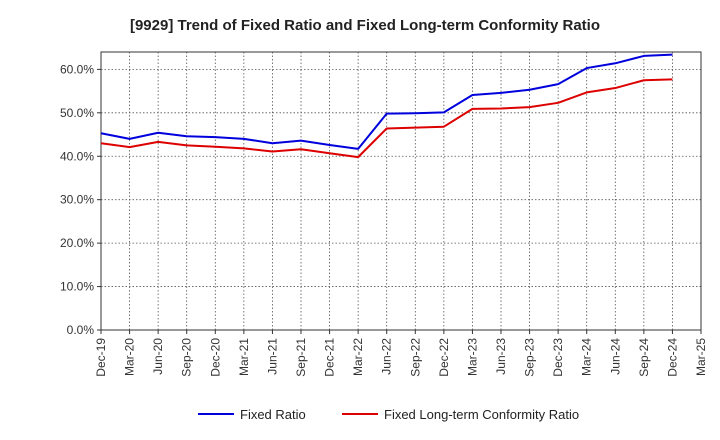 The image size is (720, 440). I want to click on x-tick-label: Dec-20, so click(215, 357).